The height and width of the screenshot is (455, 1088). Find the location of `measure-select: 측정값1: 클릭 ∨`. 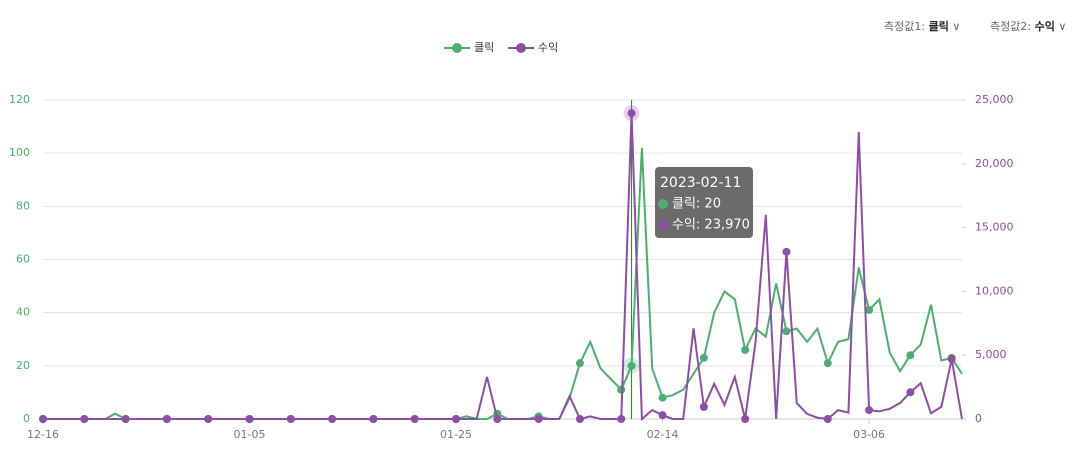

measure-select: 측정값1: 클릭 ∨ is located at coordinates (922, 26).